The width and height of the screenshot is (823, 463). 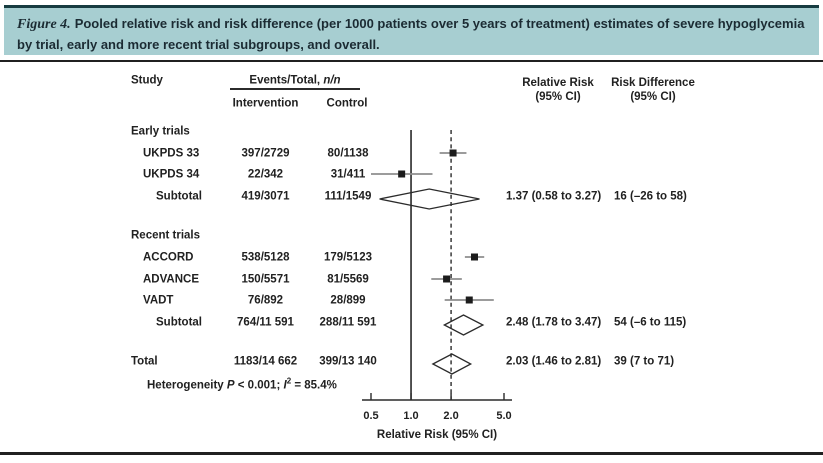 What do you see at coordinates (558, 97) in the screenshot?
I see `relative-risk-header-line2: (95% CI)` at bounding box center [558, 97].